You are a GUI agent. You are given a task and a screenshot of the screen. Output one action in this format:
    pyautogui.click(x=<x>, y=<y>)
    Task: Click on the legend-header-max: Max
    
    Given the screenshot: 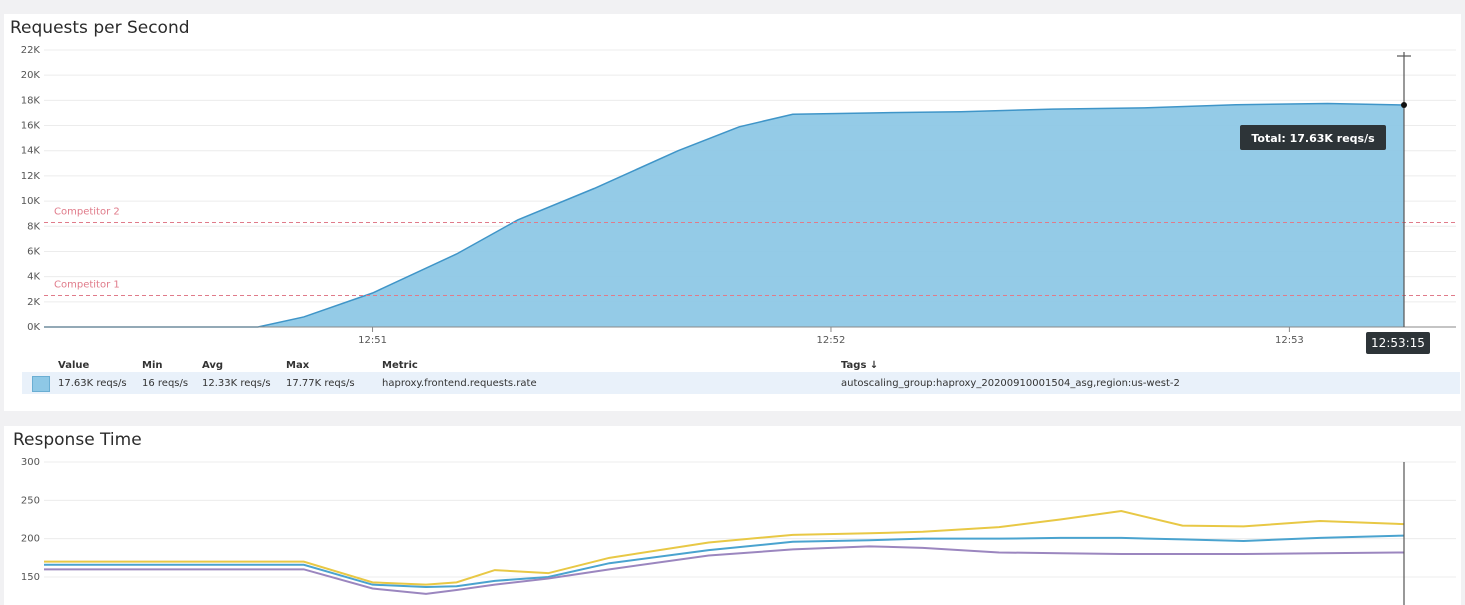 What is the action you would take?
    pyautogui.click(x=298, y=365)
    